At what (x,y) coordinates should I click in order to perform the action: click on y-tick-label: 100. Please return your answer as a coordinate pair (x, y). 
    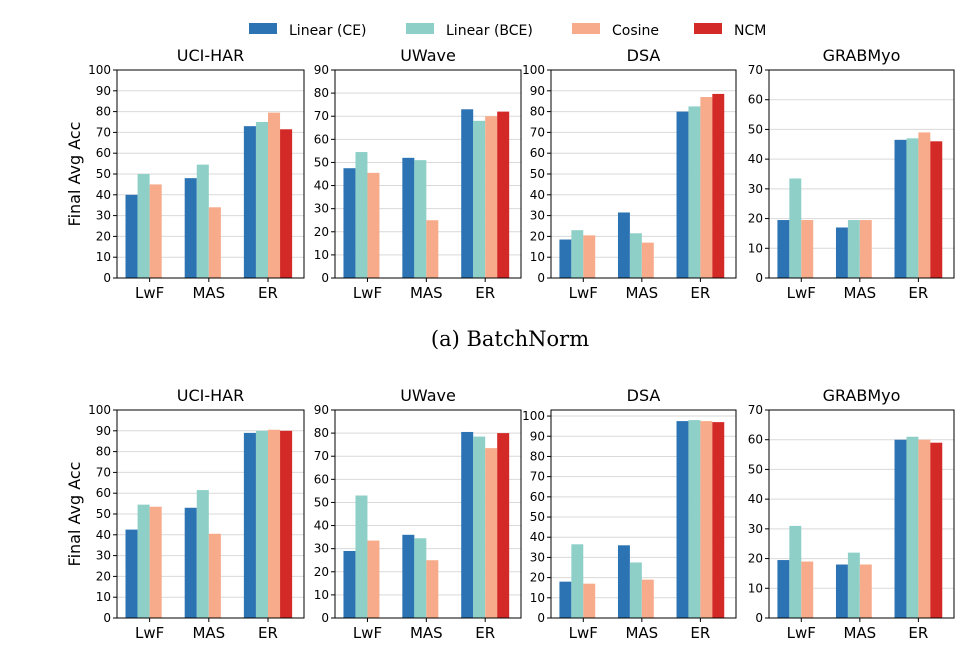
    Looking at the image, I should click on (533, 416).